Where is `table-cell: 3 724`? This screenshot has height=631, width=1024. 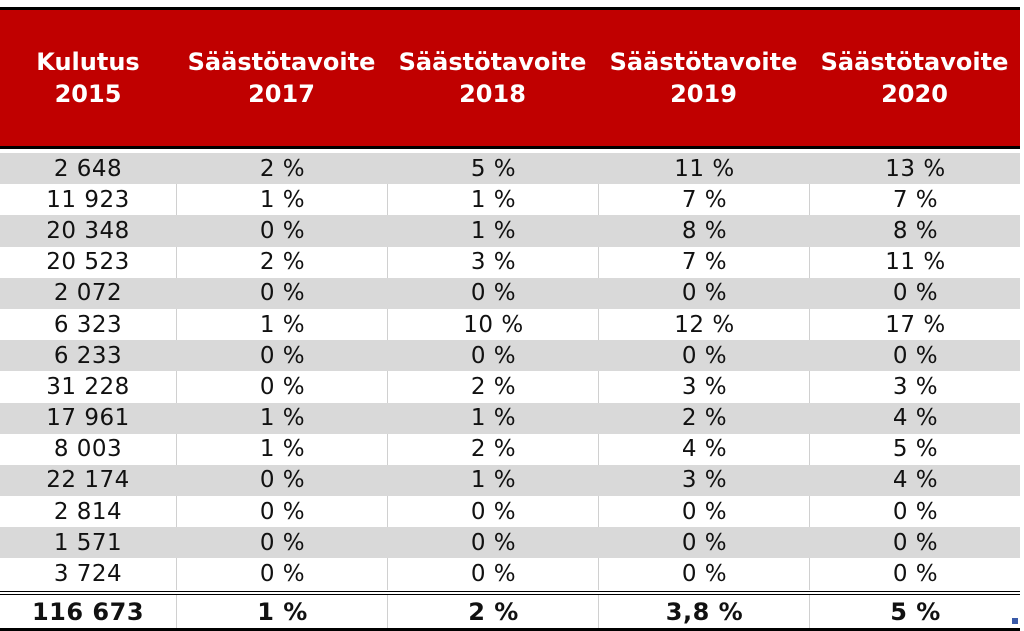 table-cell: 3 724 is located at coordinates (88, 574).